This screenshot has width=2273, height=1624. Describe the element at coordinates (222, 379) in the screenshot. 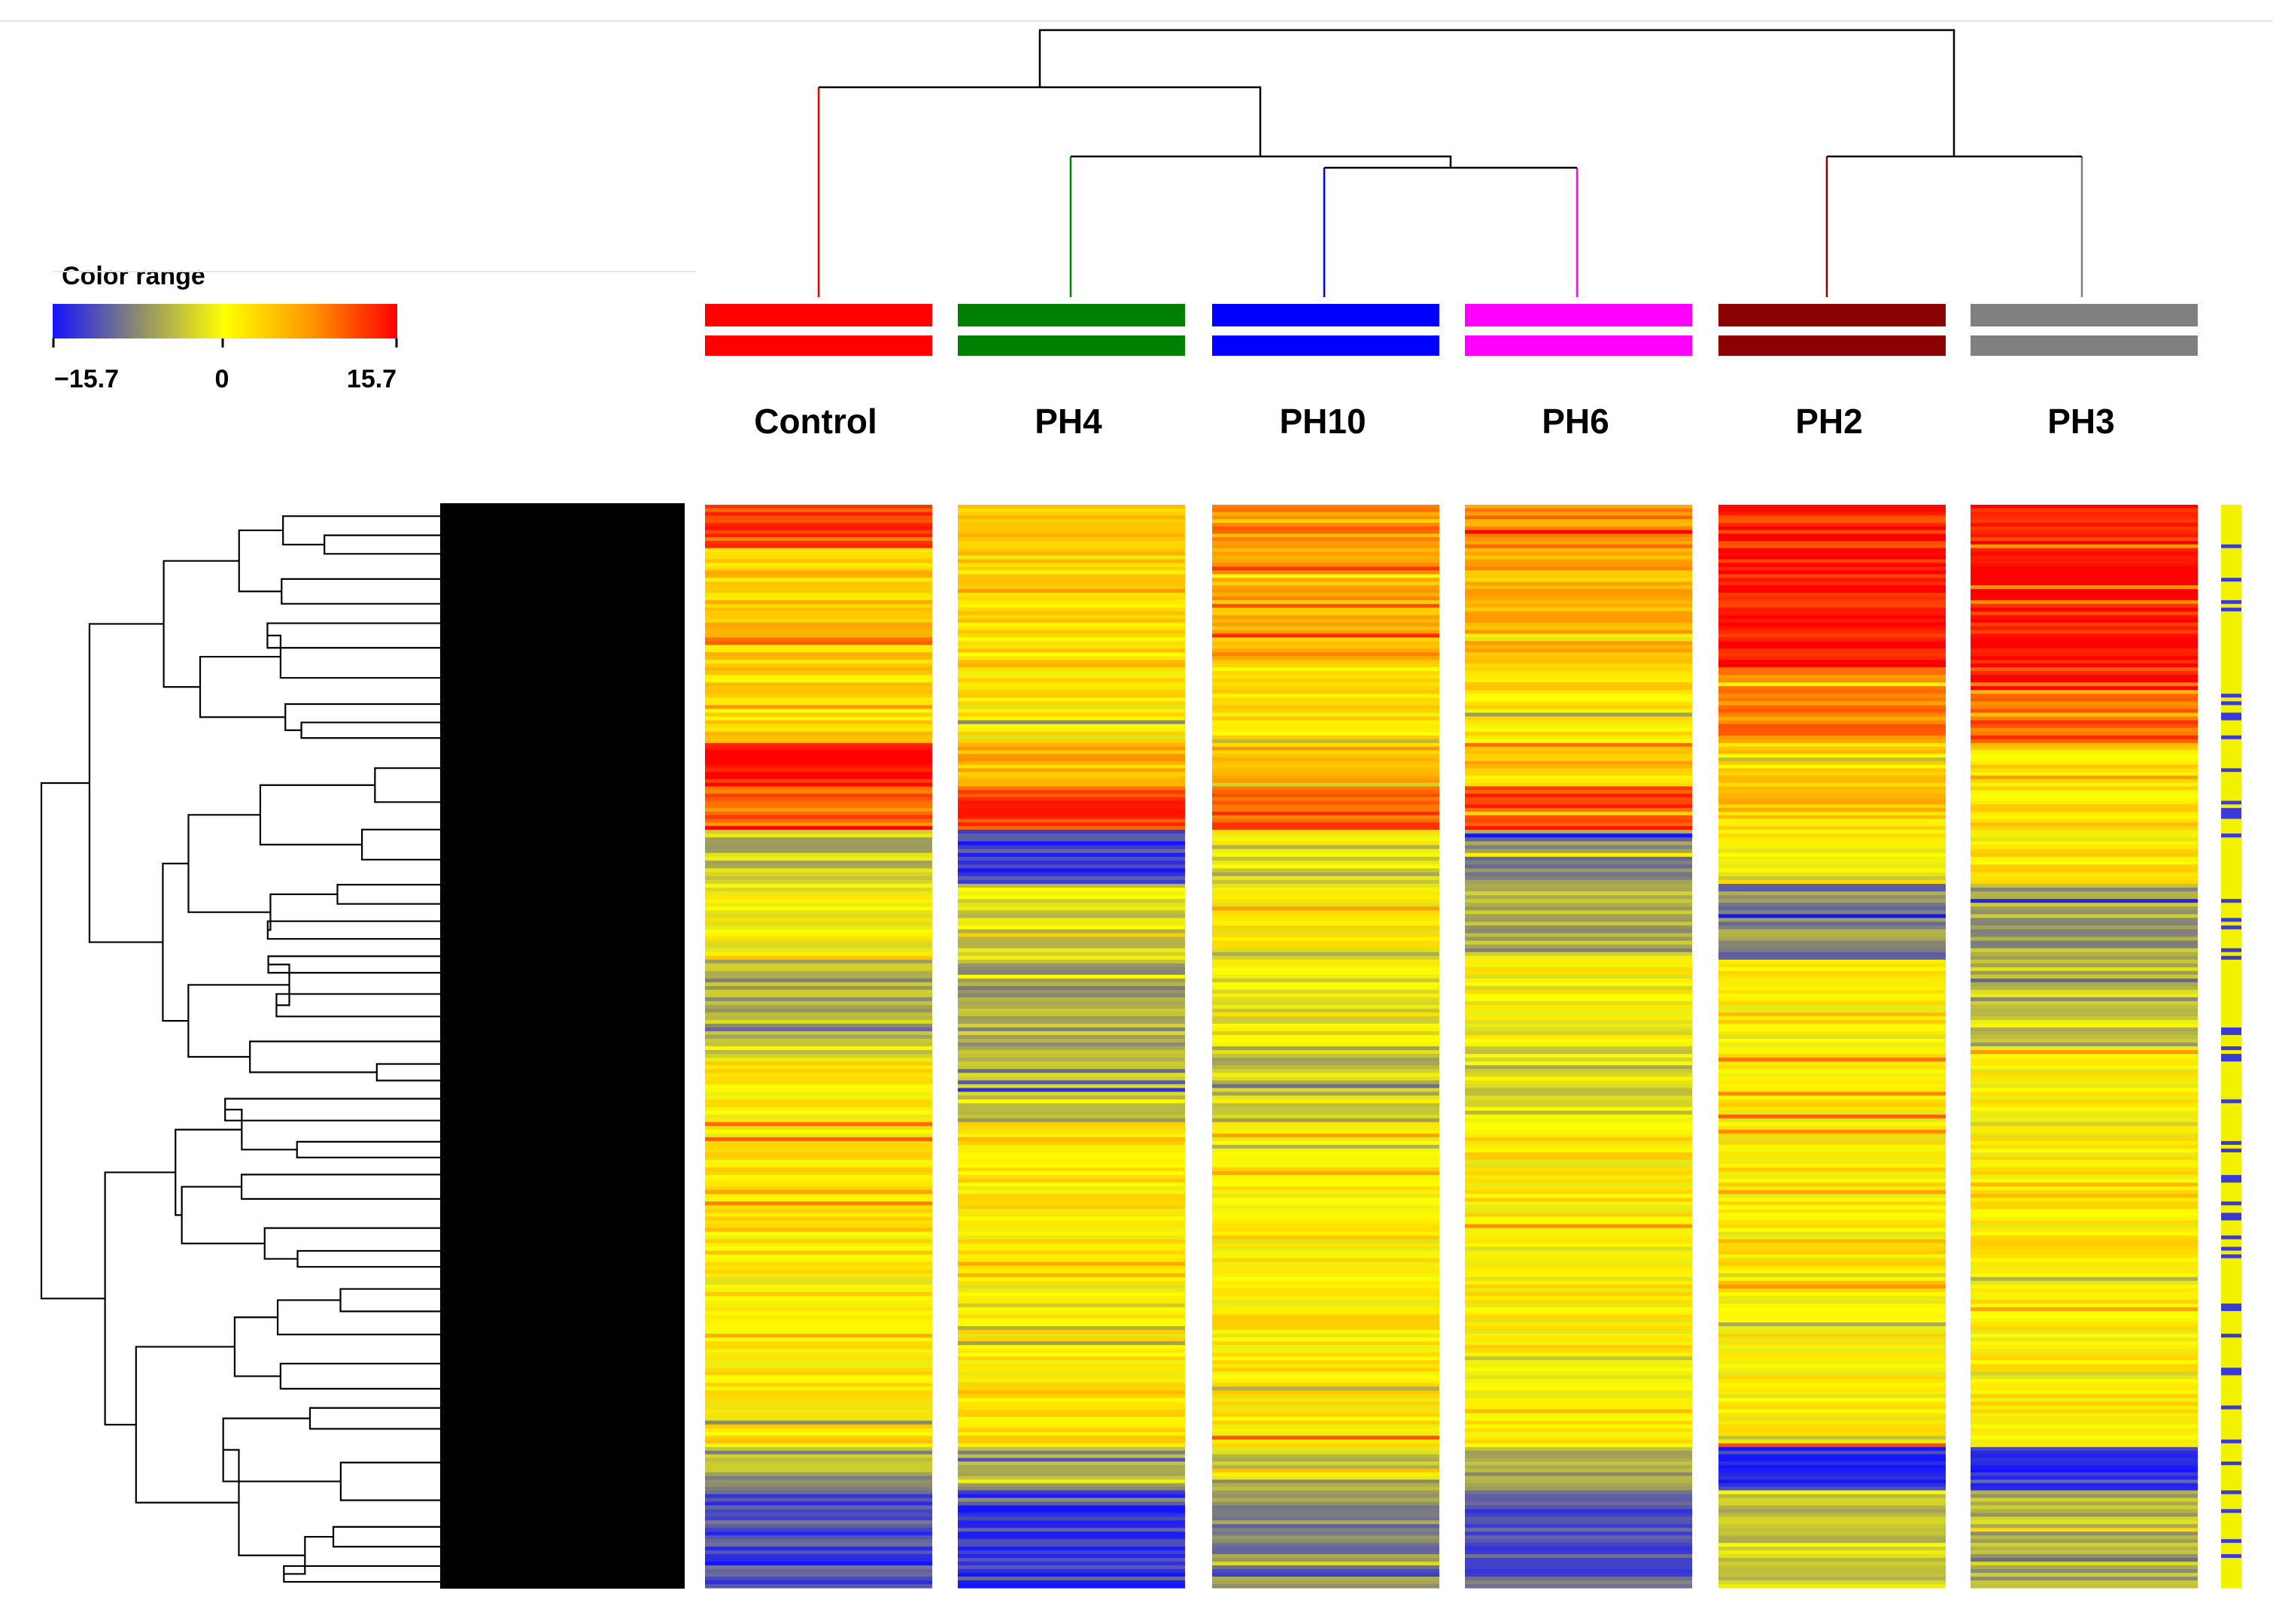

I see `legend-label-mid: 0` at that location.